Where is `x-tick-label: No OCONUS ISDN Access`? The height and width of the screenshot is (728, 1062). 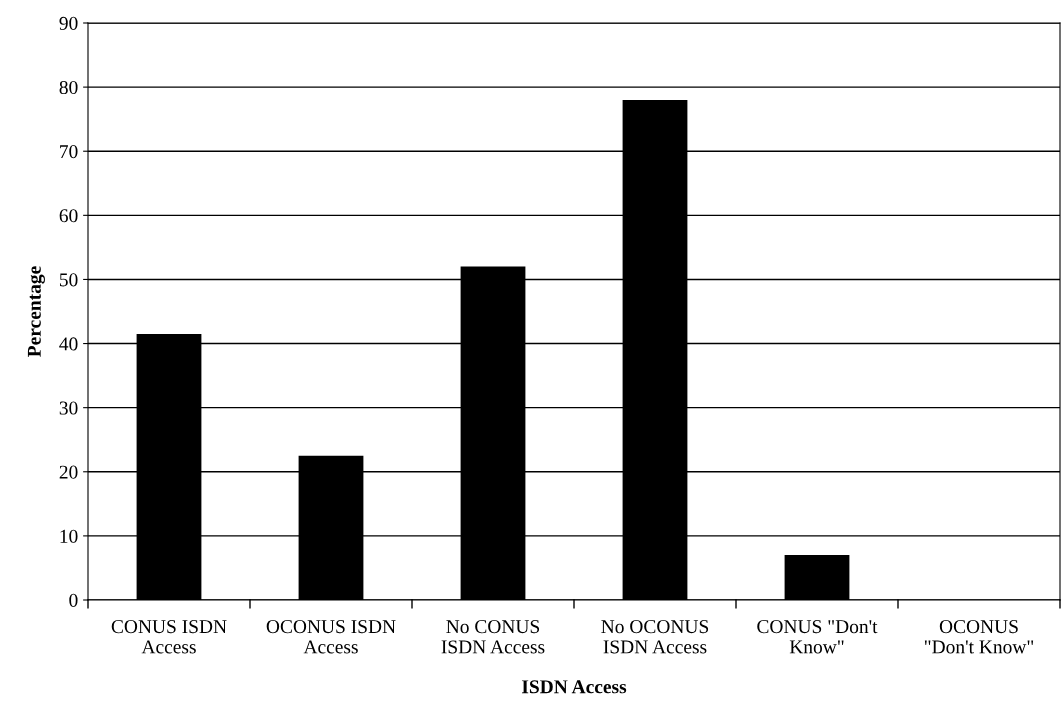 x-tick-label: No OCONUS ISDN Access is located at coordinates (655, 637).